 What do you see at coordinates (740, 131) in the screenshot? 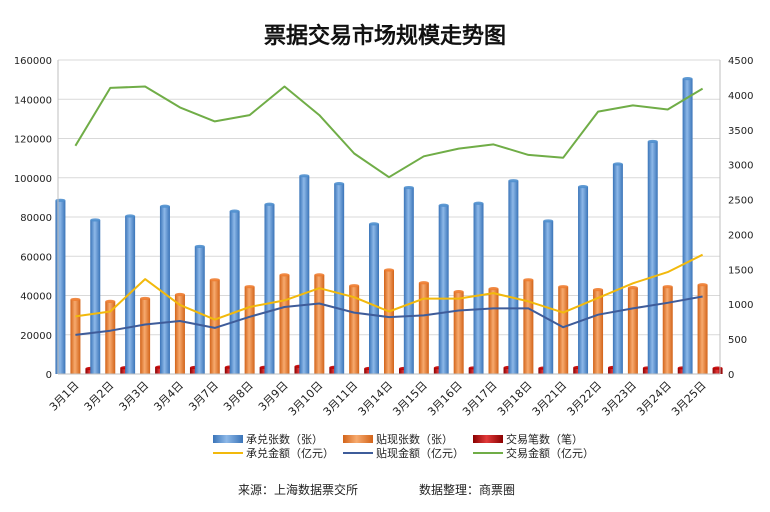
I see `y-right-tick-label: 3500` at bounding box center [740, 131].